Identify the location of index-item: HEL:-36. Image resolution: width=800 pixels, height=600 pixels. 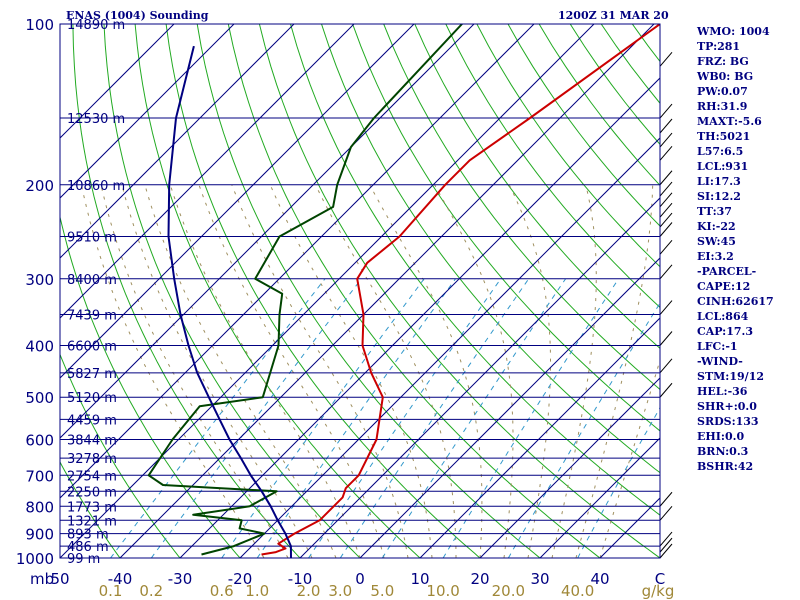
(722, 391).